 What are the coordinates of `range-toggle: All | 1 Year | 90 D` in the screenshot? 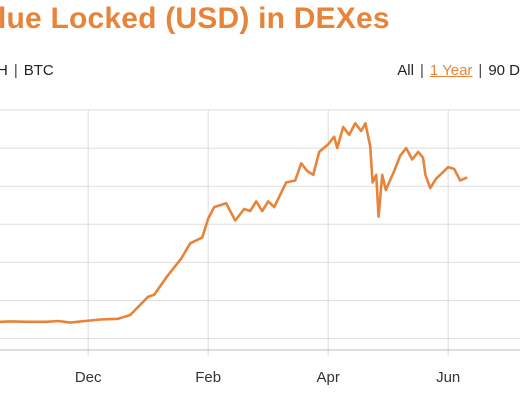 It's located at (445, 70).